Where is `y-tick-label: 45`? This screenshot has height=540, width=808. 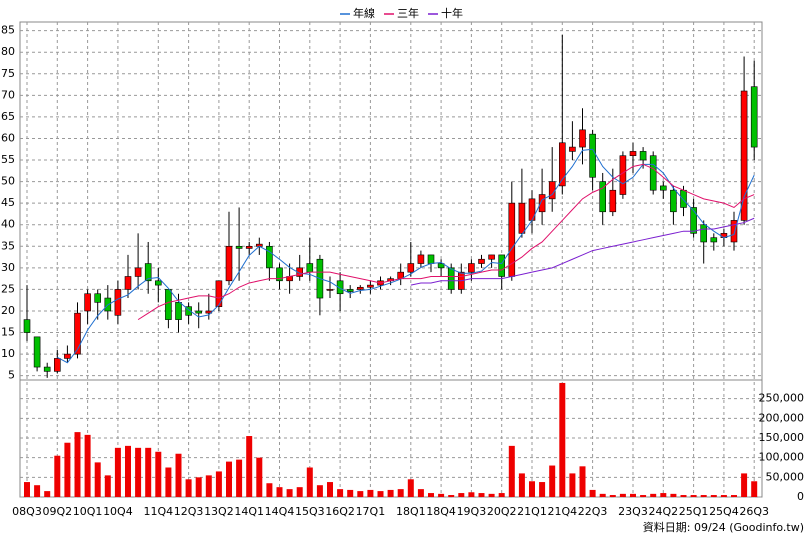
y-tick-label: 45 is located at coordinates (8, 202).